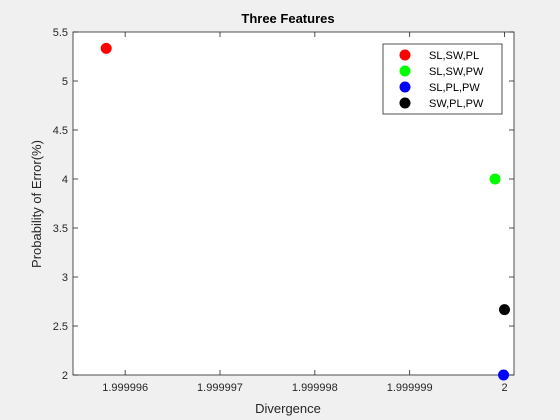  Describe the element at coordinates (456, 104) in the screenshot. I see `legend-label: SW,PL,PW` at that location.